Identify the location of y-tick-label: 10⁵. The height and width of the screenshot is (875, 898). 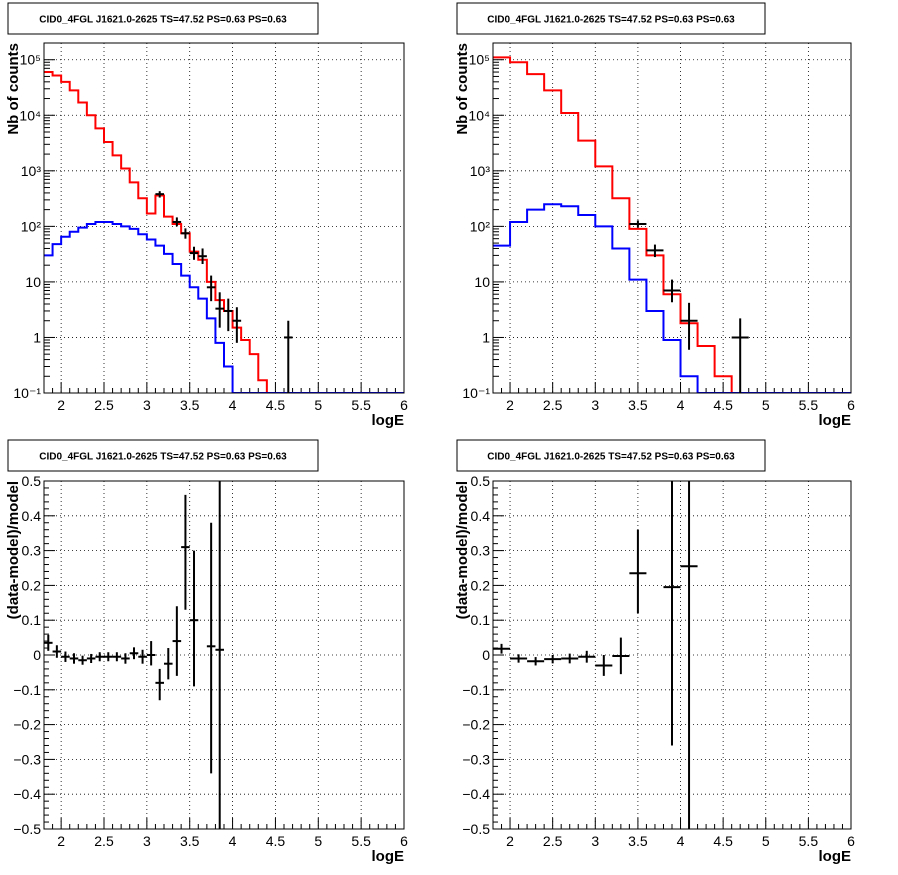
(479, 60).